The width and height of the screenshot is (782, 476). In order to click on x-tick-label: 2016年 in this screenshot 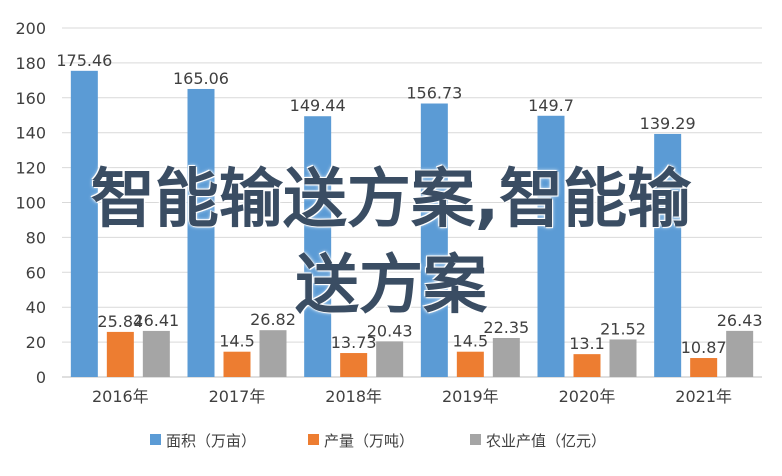, I will do `click(120, 396)`.